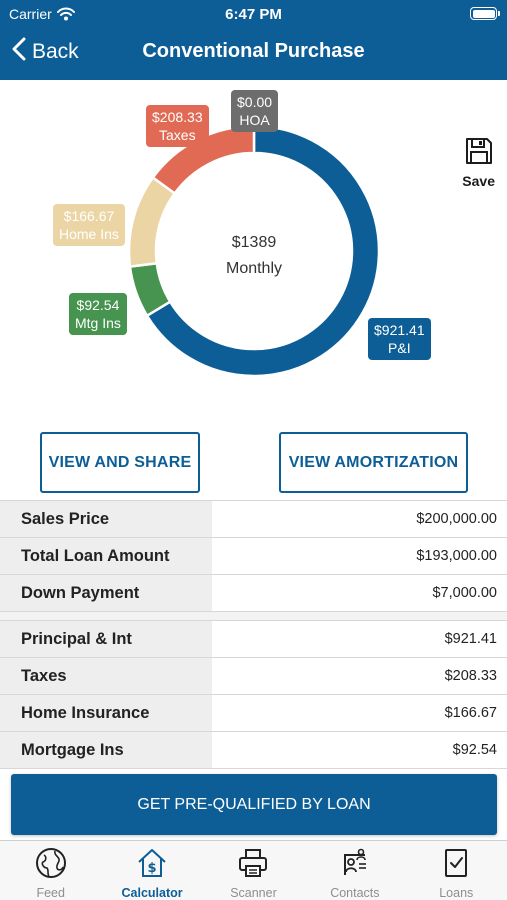 This screenshot has height=900, width=507. Describe the element at coordinates (253, 713) in the screenshot. I see `table-row: Home Insurance $166.67` at that location.